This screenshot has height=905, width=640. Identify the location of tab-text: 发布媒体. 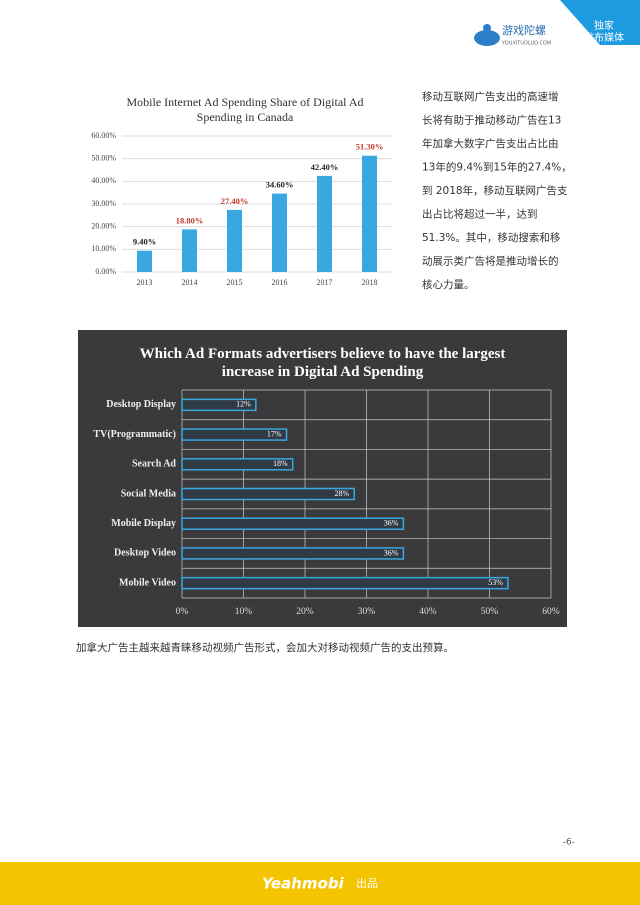
(604, 37).